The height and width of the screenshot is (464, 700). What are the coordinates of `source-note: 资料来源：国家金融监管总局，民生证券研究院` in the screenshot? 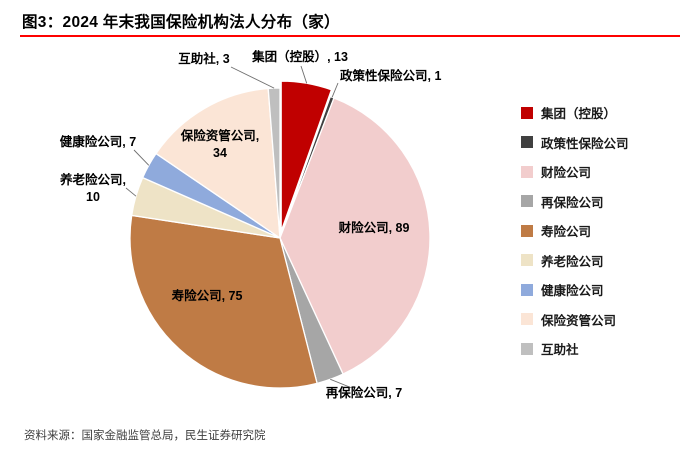 It's located at (145, 436).